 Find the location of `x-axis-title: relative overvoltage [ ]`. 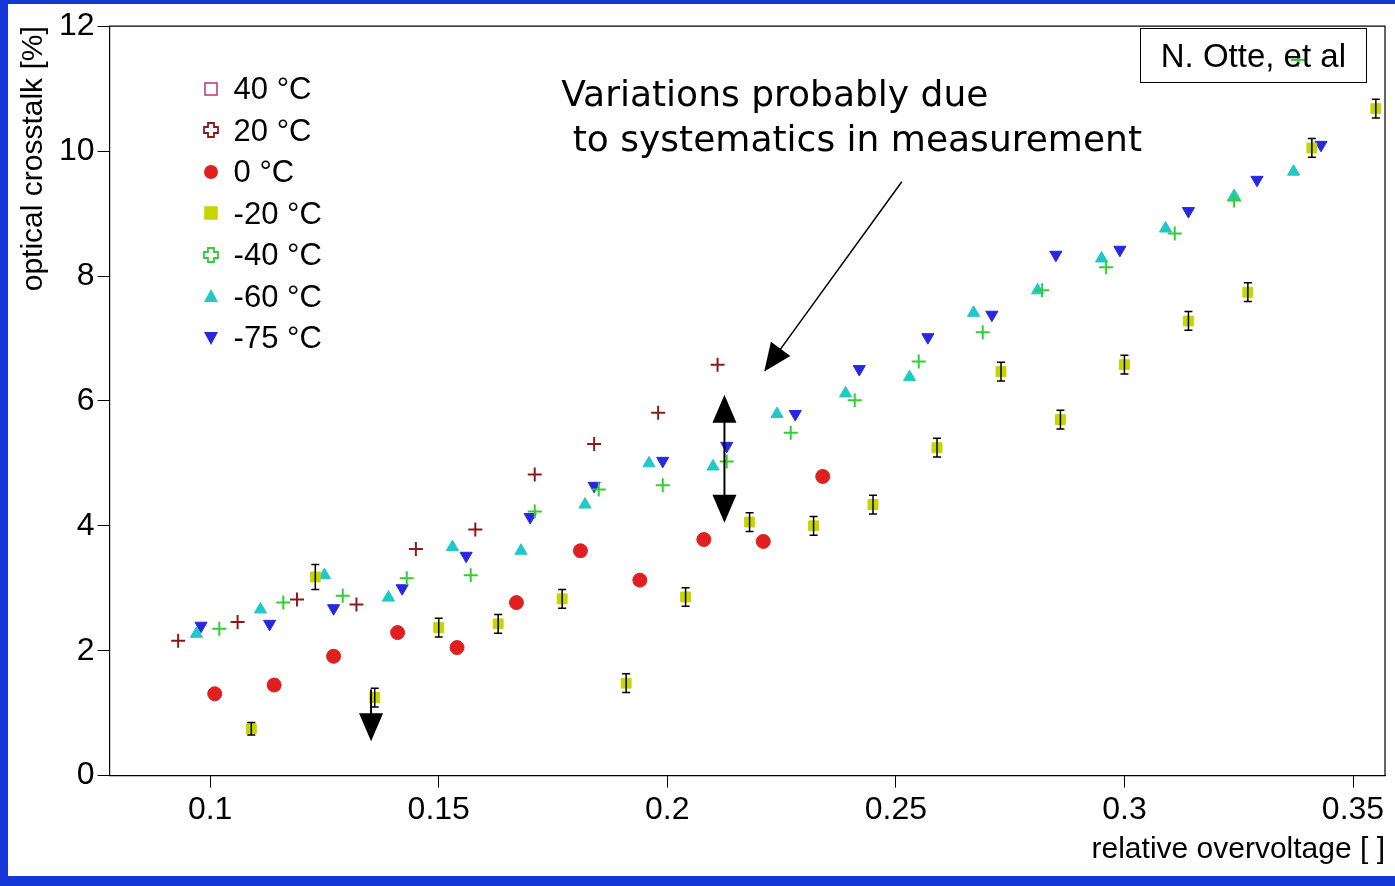

x-axis-title: relative overvoltage [ ] is located at coordinates (1238, 848).